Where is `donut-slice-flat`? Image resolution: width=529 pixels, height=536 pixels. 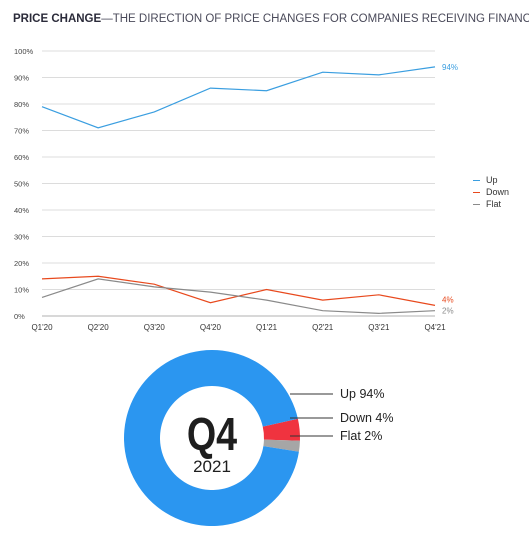
donut-slice-flat is located at coordinates (281, 445).